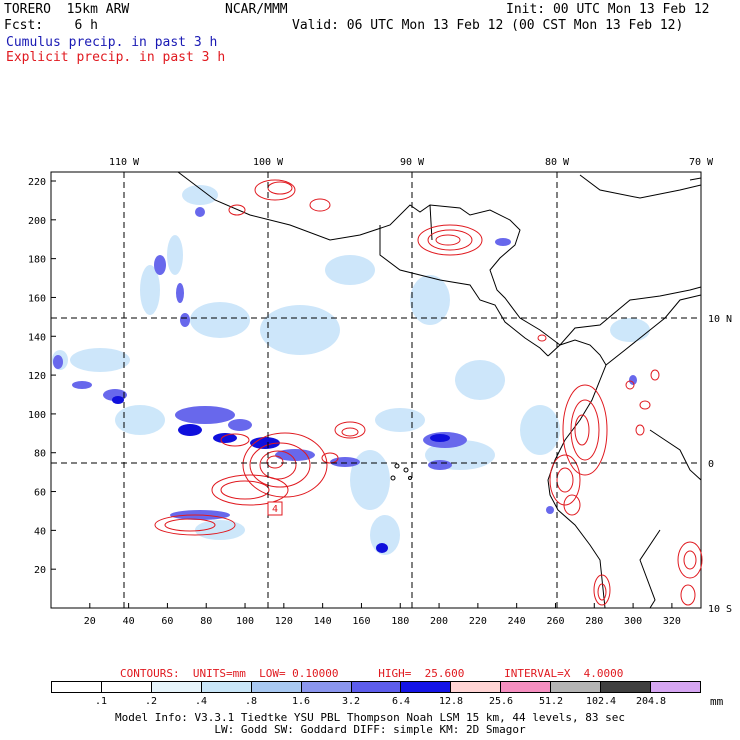  Describe the element at coordinates (116, 57) in the screenshot. I see `explicit-precip-label: Explicit precip. in past 3 h` at that location.